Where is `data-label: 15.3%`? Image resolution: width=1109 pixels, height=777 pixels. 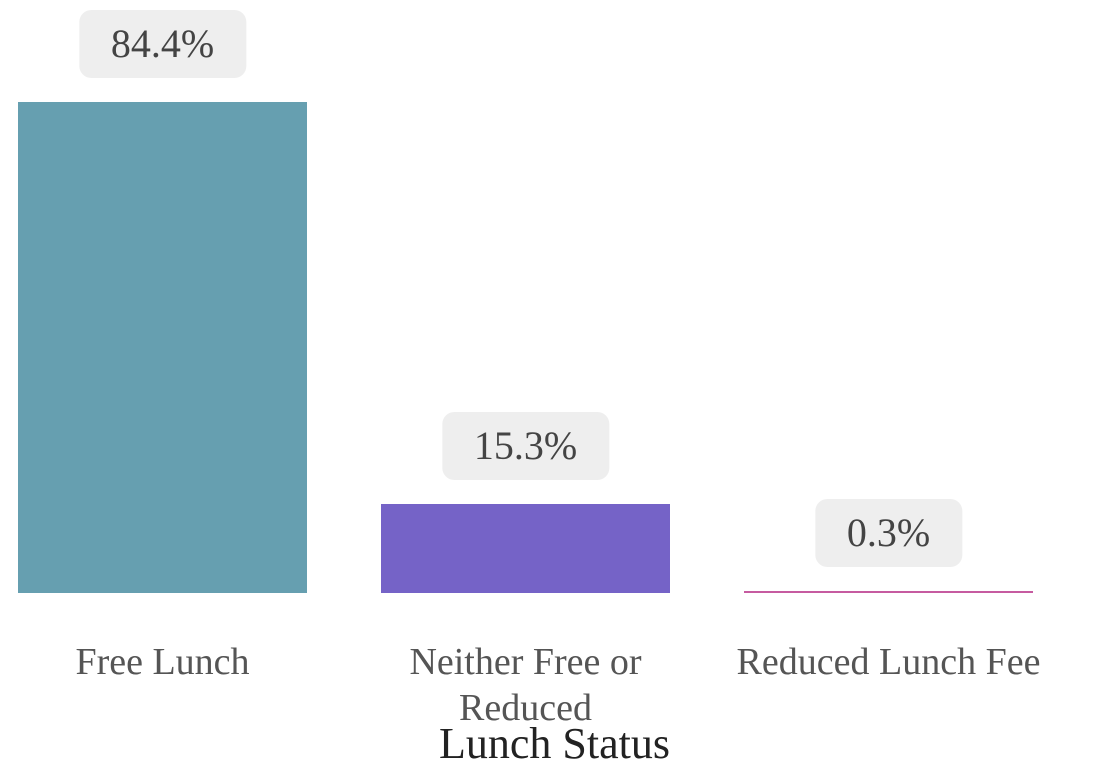 data-label: 15.3% is located at coordinates (525, 445).